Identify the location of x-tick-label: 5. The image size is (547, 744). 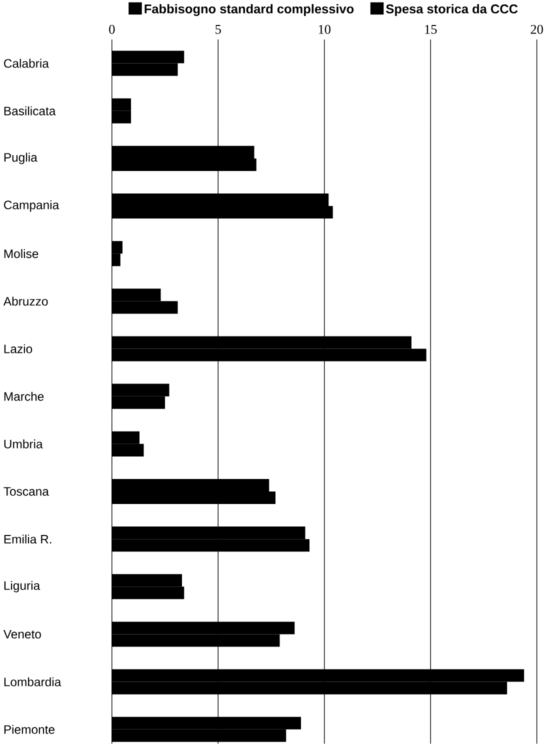
(218, 29).